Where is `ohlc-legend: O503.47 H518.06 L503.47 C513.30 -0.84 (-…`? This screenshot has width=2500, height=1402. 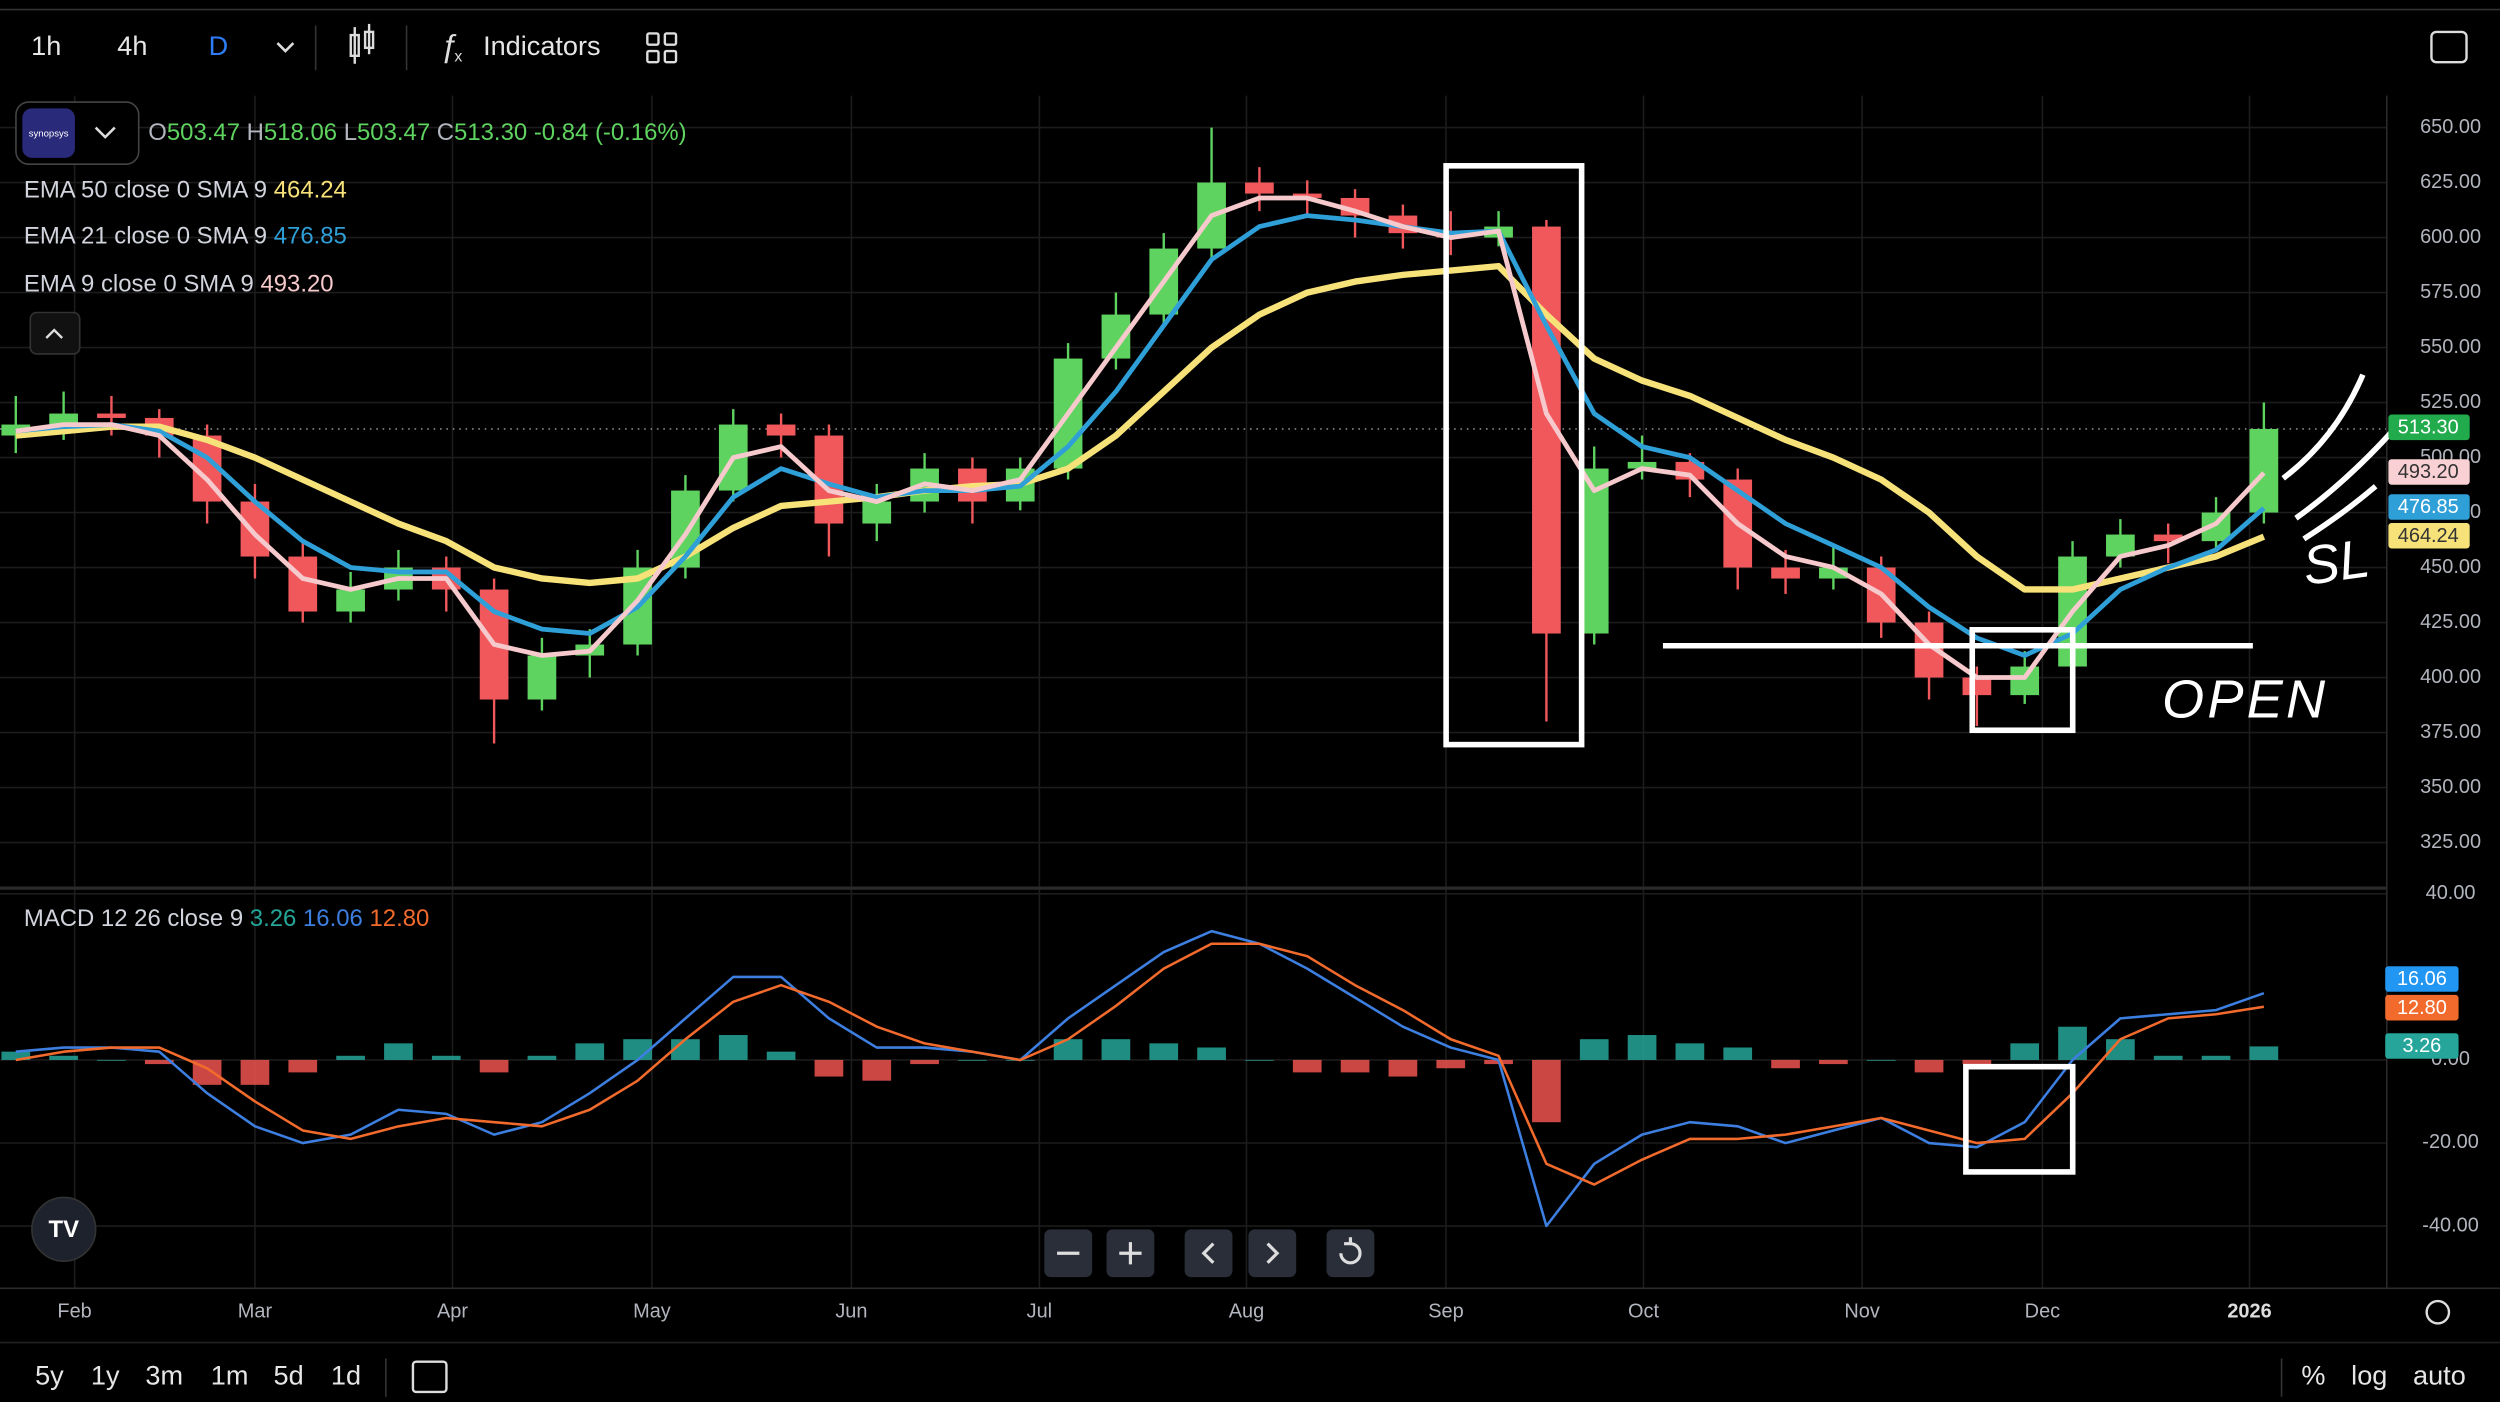 ohlc-legend: O503.47 H518.06 L503.47 C513.30 -0.84 (-… is located at coordinates (417, 132).